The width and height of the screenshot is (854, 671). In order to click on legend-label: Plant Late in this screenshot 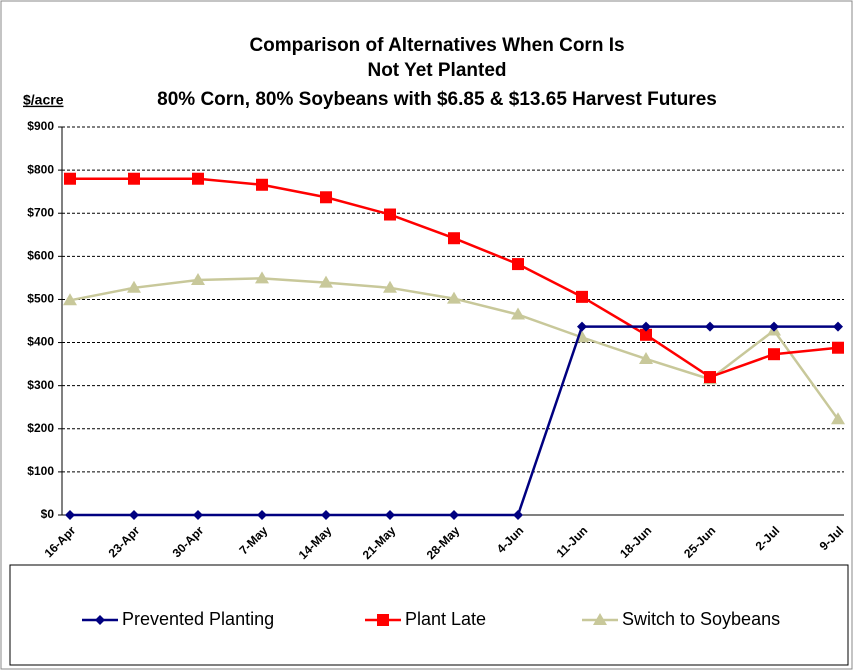, I will do `click(445, 619)`.